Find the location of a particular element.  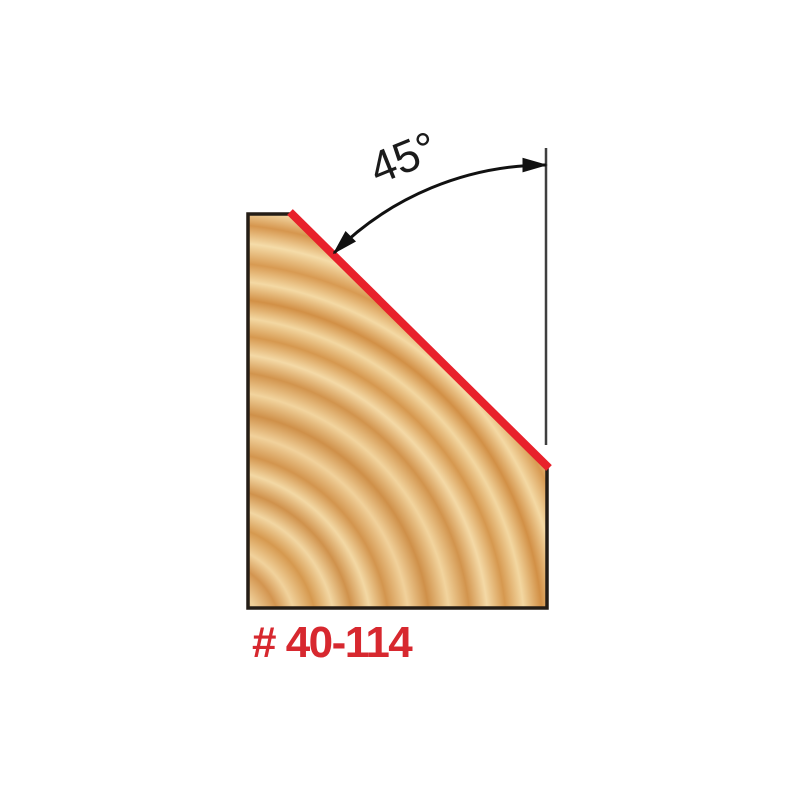

part-number: # 40-114 is located at coordinates (332, 642).